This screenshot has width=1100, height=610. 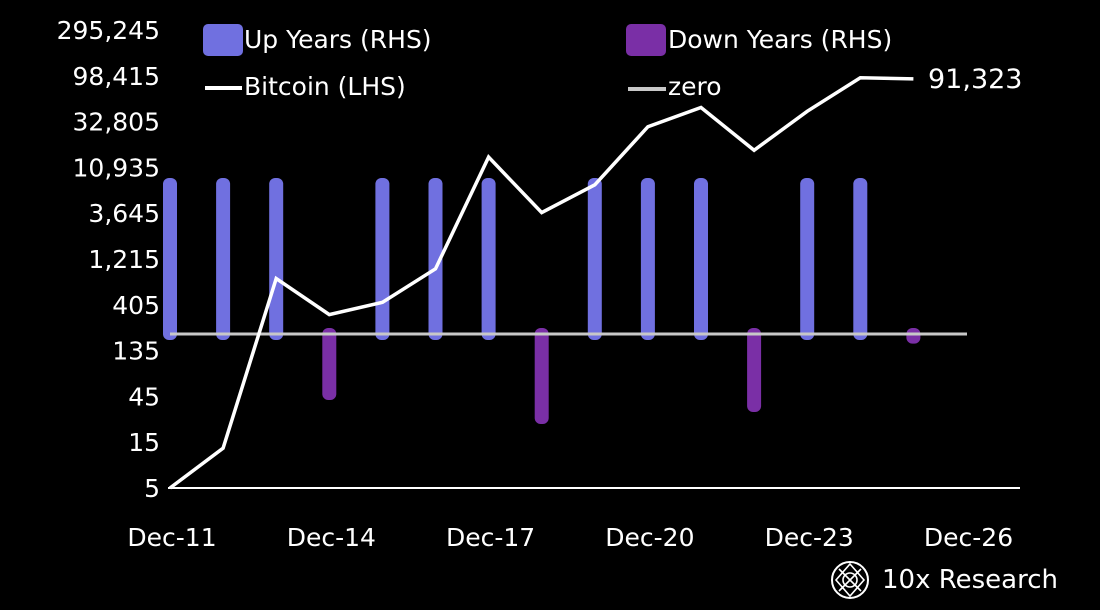 What do you see at coordinates (108, 30) in the screenshot?
I see `y-tick-label: 295,245` at bounding box center [108, 30].